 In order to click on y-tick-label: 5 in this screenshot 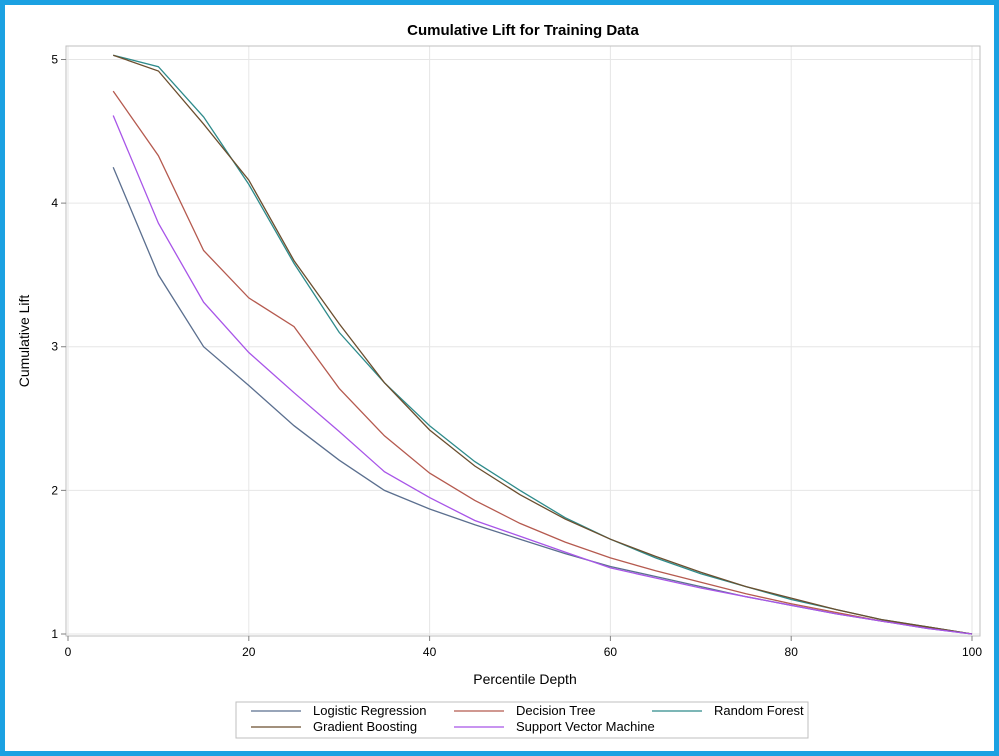, I will do `click(54, 59)`.